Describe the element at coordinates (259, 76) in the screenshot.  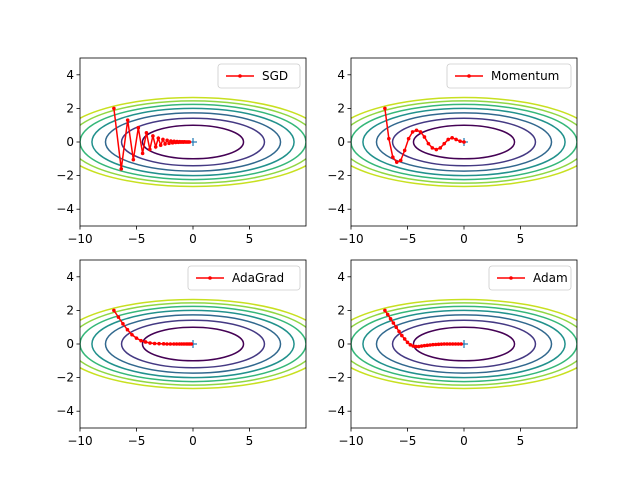
I see `legend: SGD` at that location.